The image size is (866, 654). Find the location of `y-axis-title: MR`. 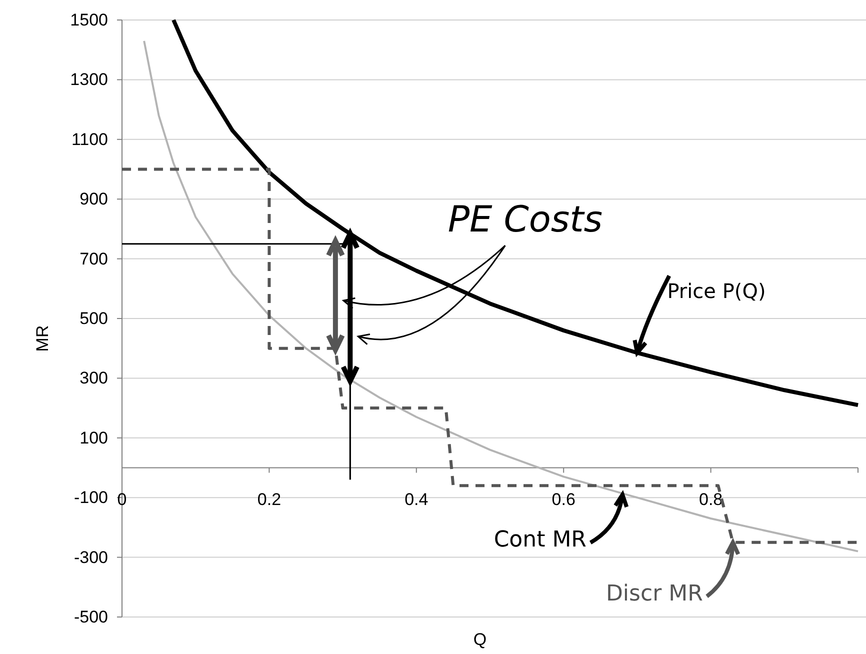

y-axis-title: MR is located at coordinates (42, 338).